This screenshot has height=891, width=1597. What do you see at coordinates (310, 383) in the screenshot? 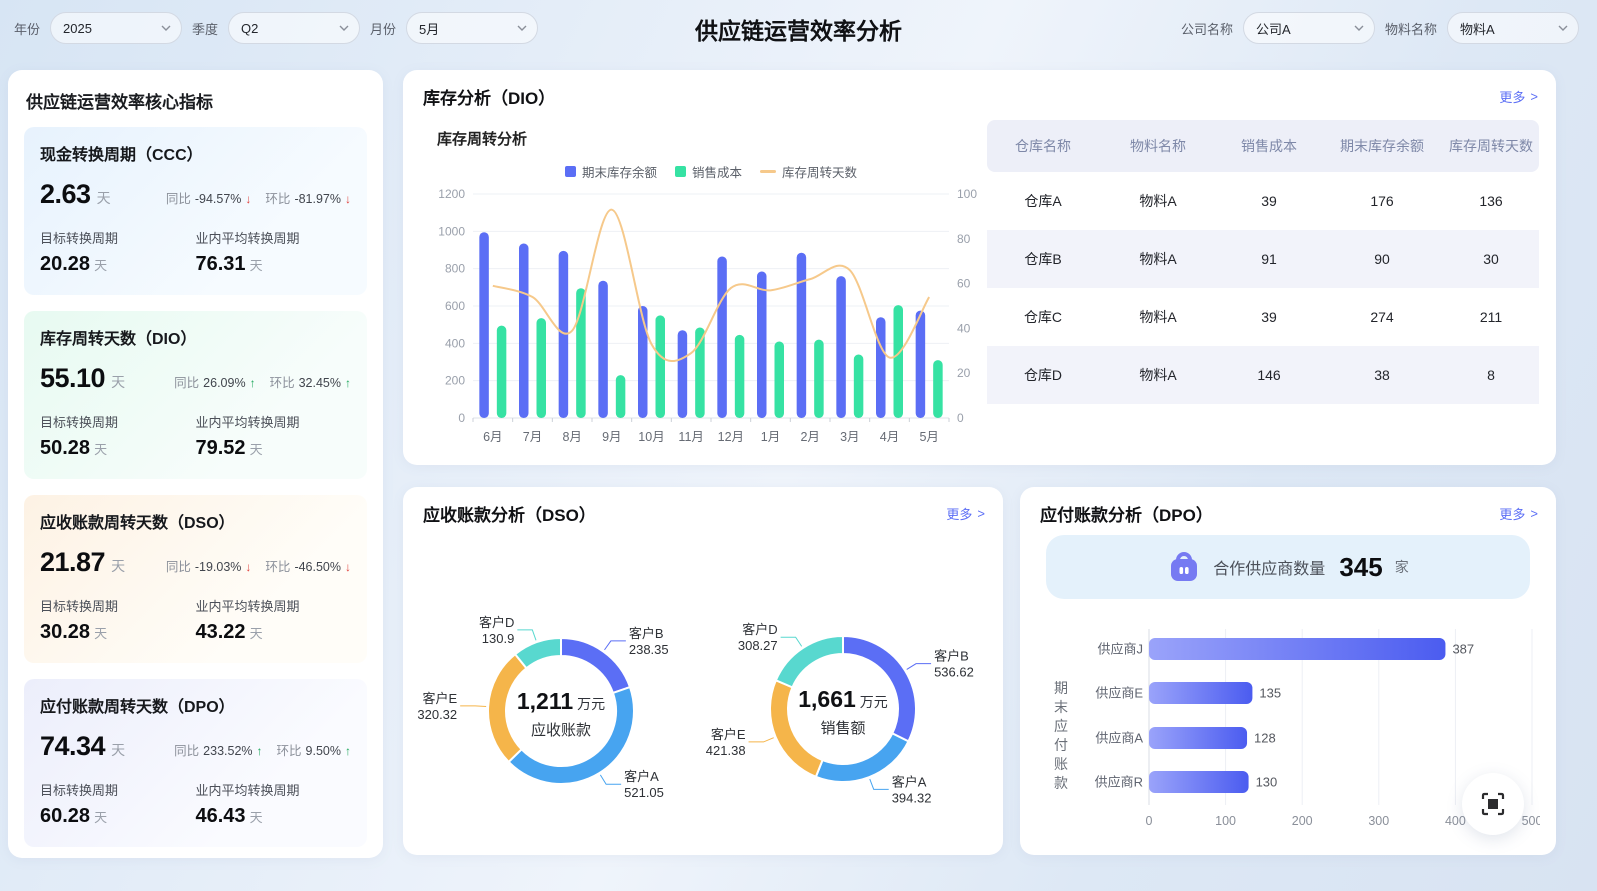
I see `mom-trend: 环比 32.45% ↑` at bounding box center [310, 383].